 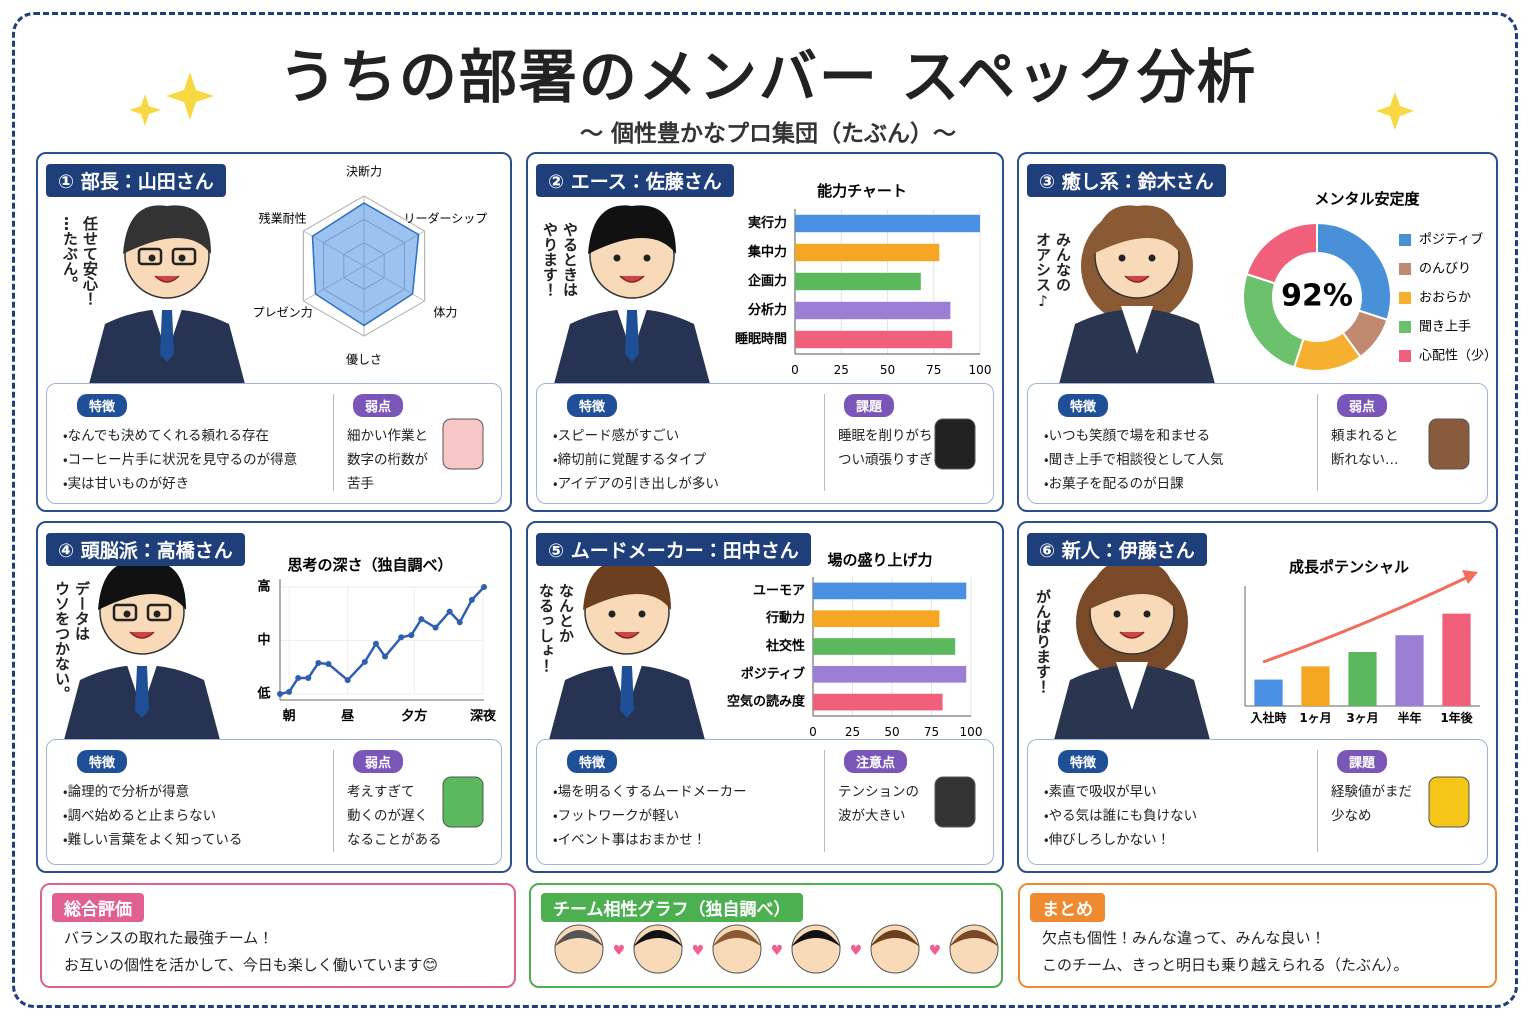 I want to click on trend-arrow, so click(x=1366, y=619).